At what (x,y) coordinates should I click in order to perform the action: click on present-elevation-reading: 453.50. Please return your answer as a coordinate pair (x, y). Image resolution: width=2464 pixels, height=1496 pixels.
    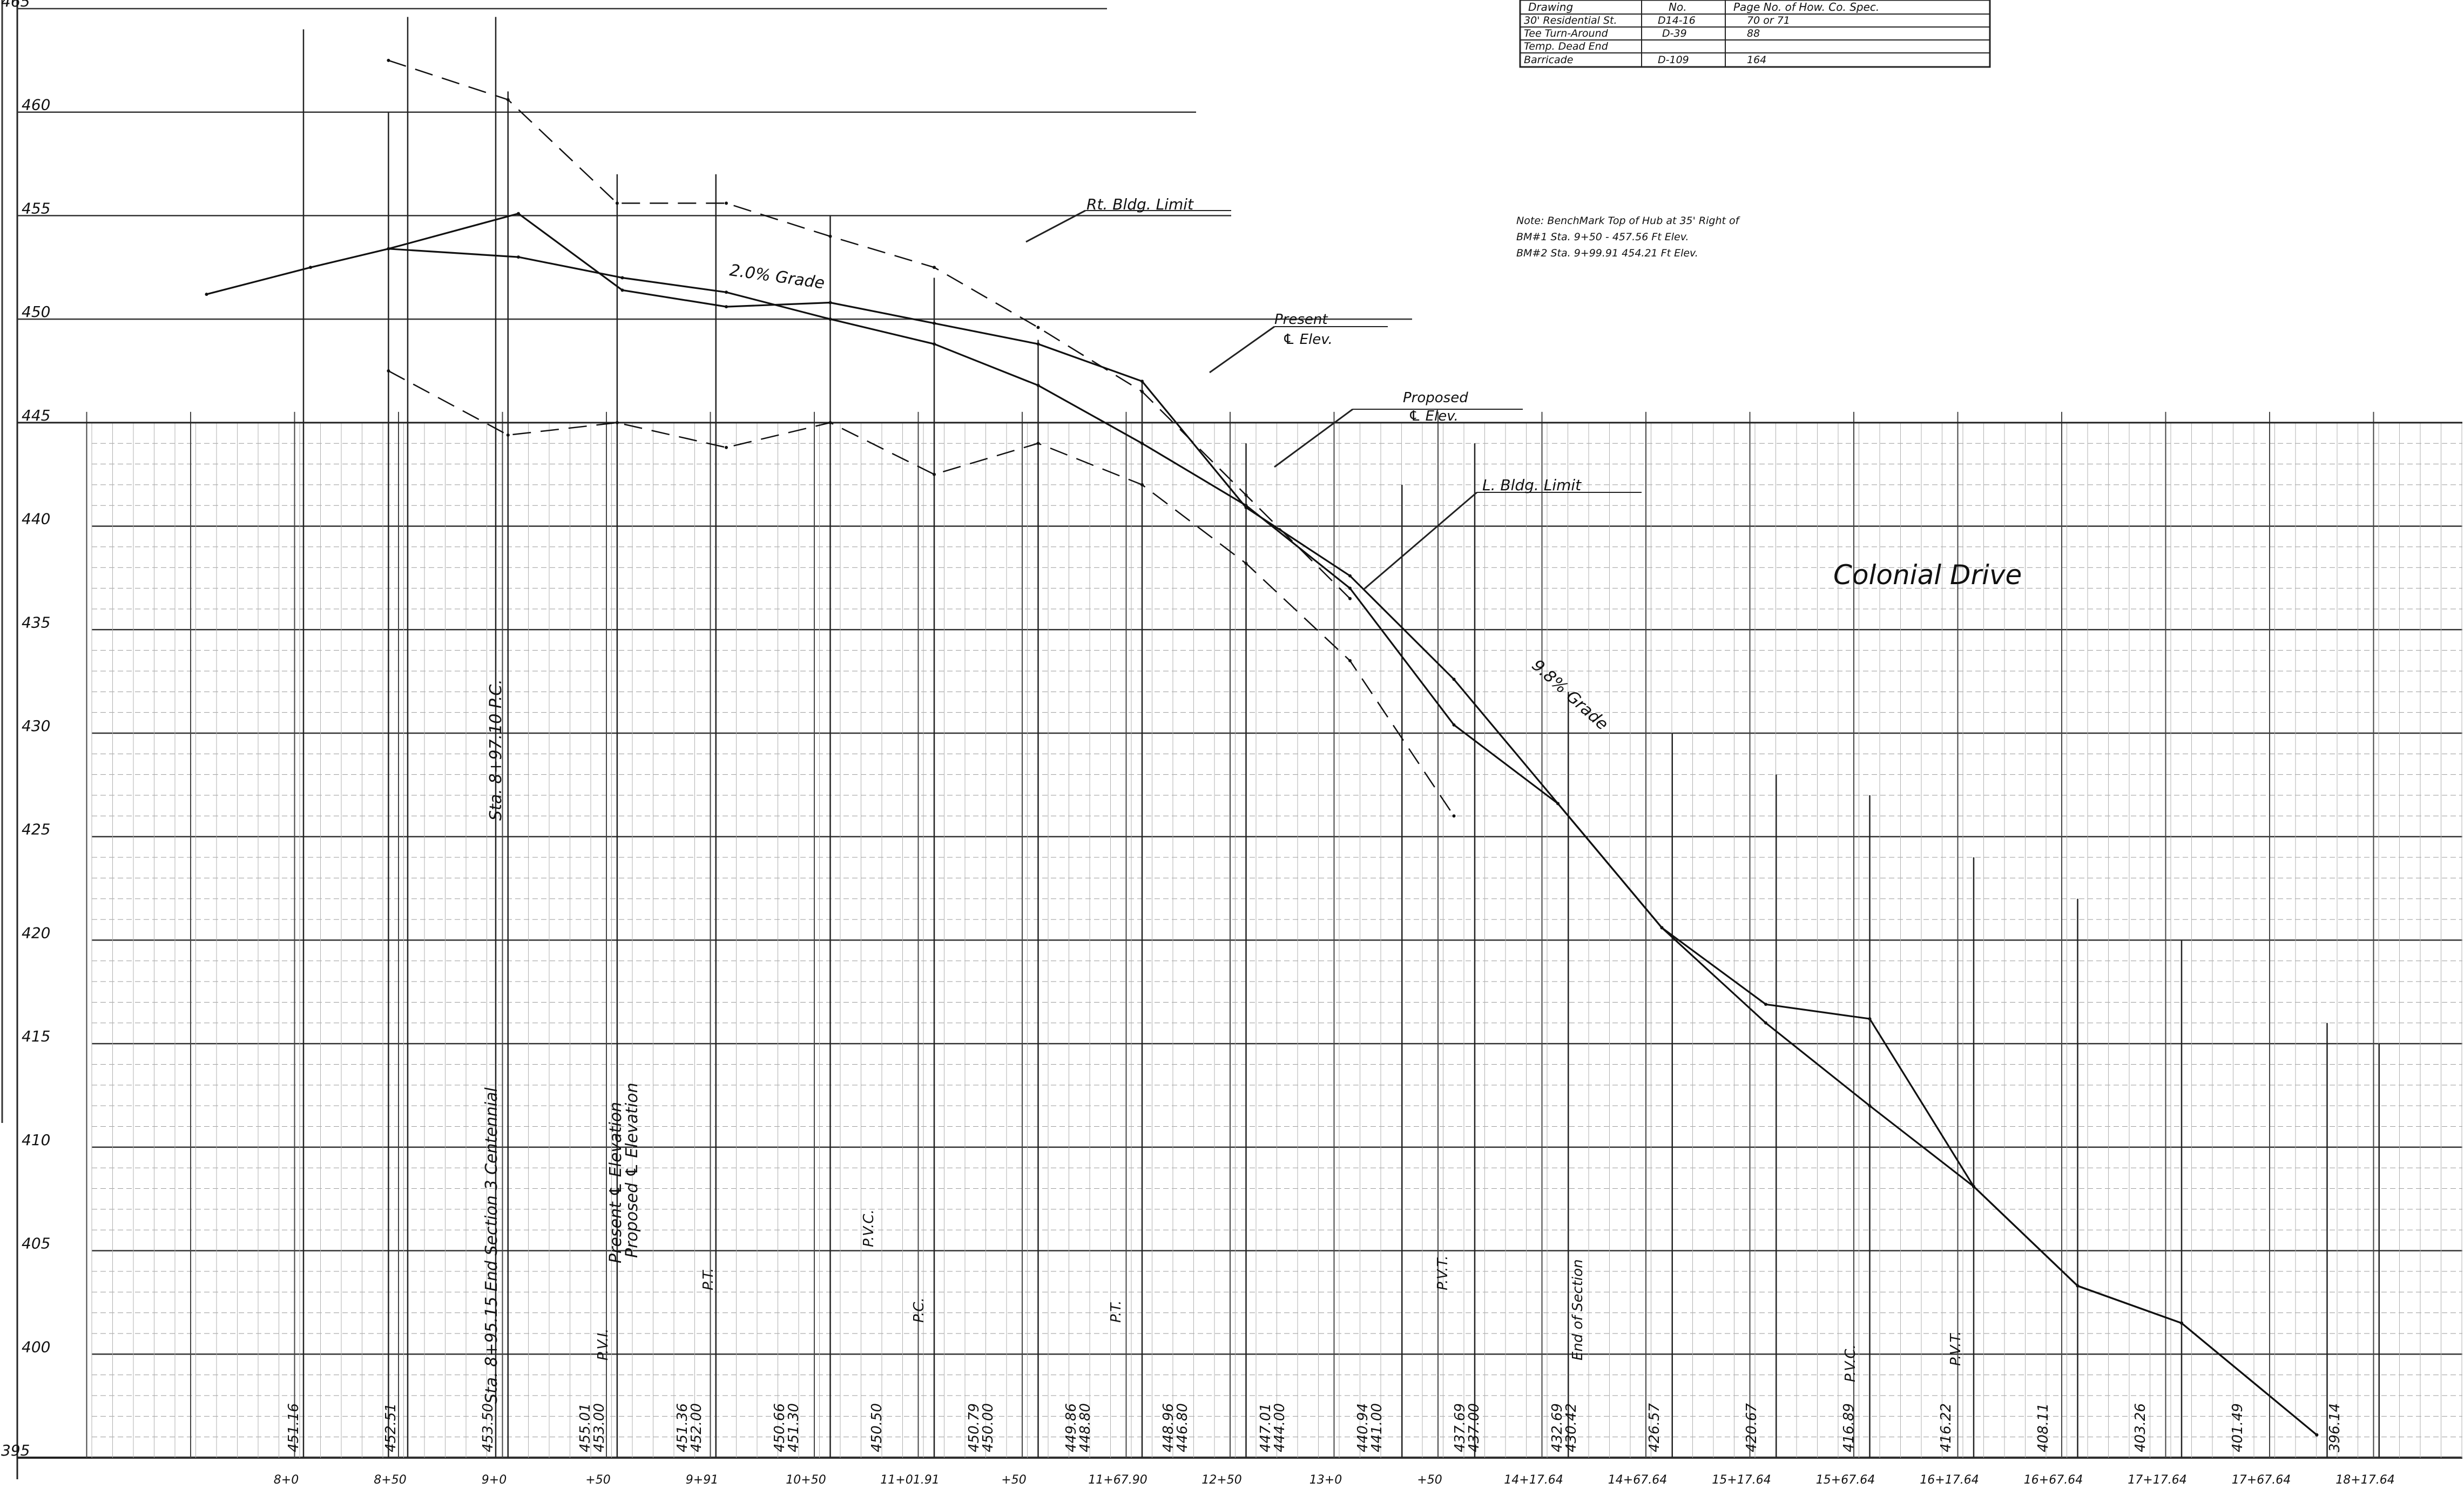
    Looking at the image, I should click on (488, 1427).